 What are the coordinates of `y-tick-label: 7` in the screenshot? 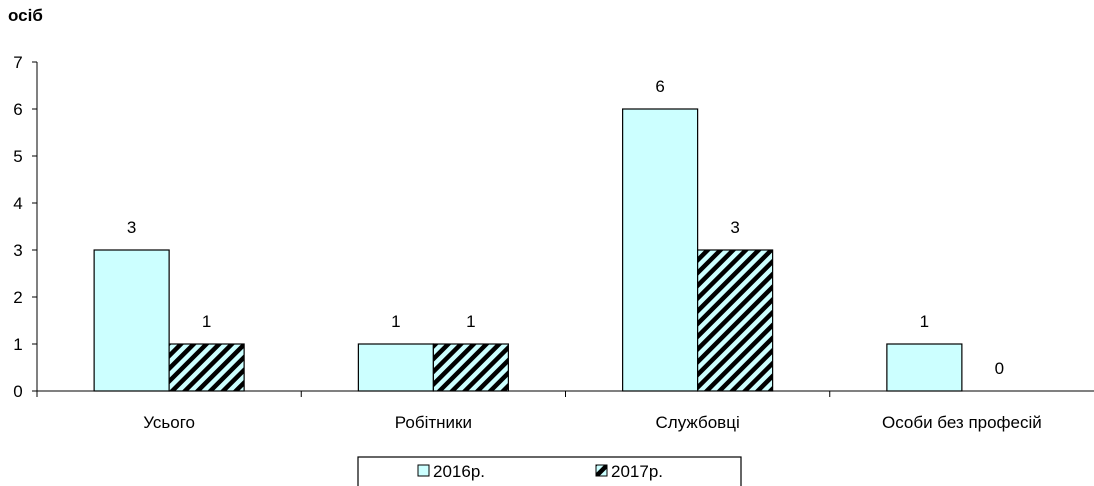 It's located at (17, 62).